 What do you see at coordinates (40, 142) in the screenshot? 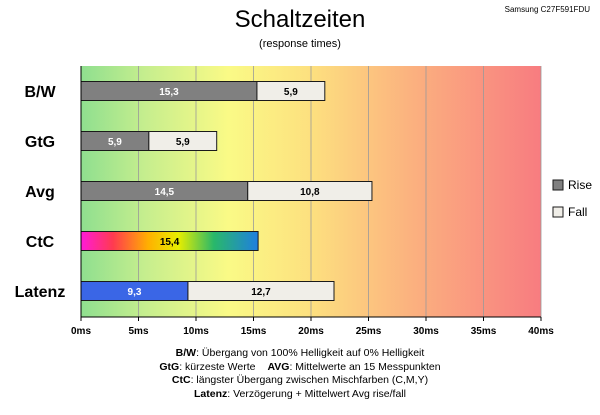
I see `category-label: GtG` at bounding box center [40, 142].